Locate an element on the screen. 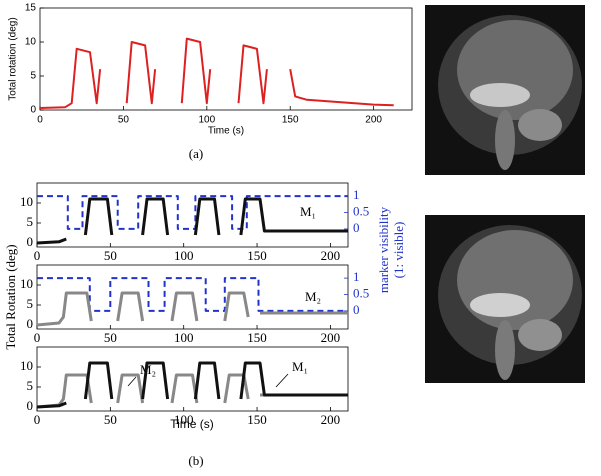  y-axis-label: Total rotation (deg) is located at coordinates (13, 58).